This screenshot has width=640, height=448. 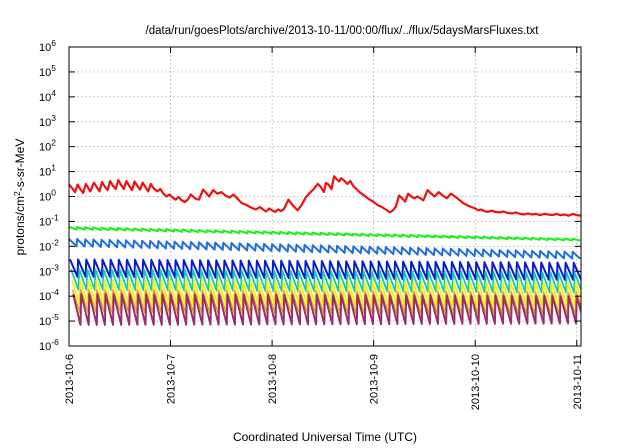 What do you see at coordinates (47, 121) in the screenshot?
I see `y-tick-label: 10³` at bounding box center [47, 121].